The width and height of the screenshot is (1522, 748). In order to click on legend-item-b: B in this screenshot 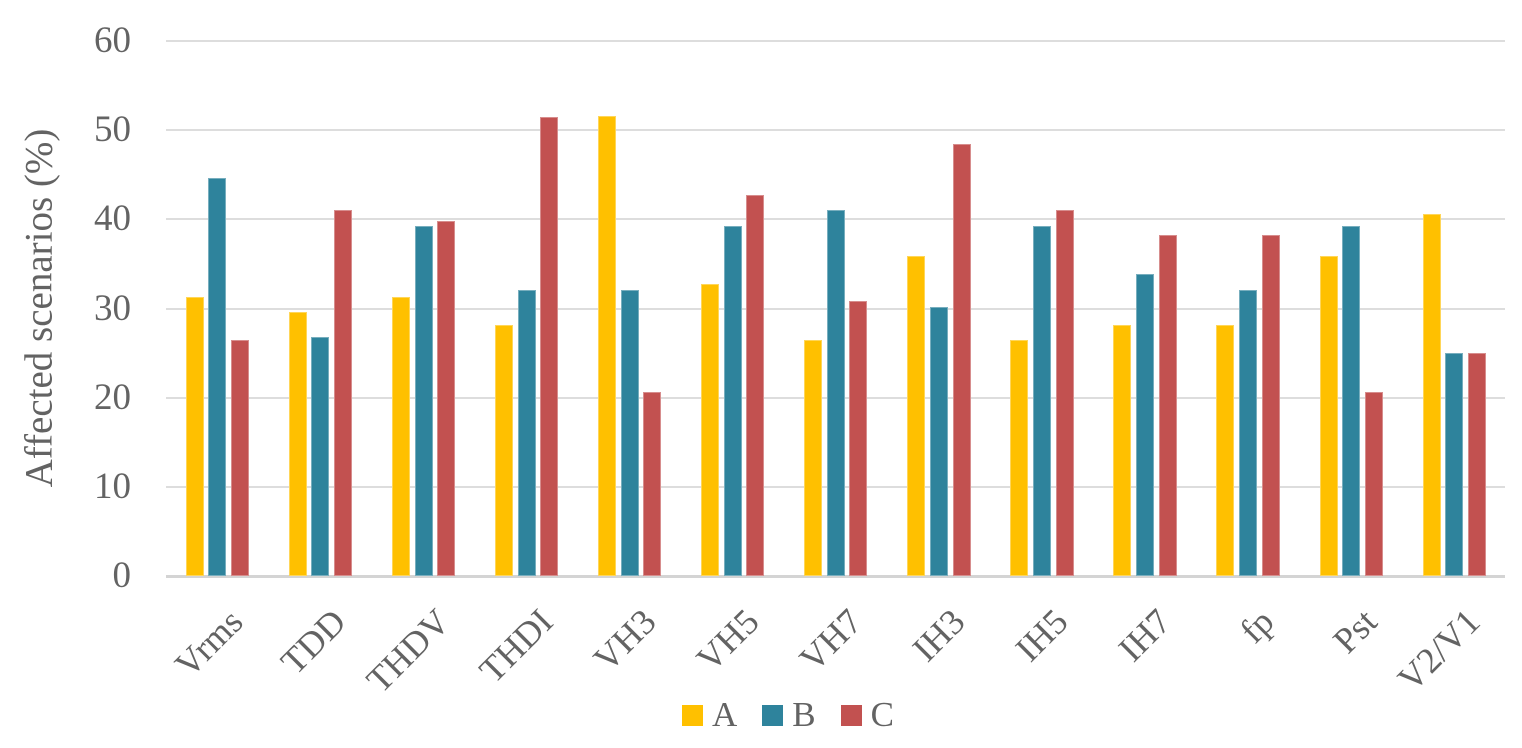, I will do `click(789, 714)`.